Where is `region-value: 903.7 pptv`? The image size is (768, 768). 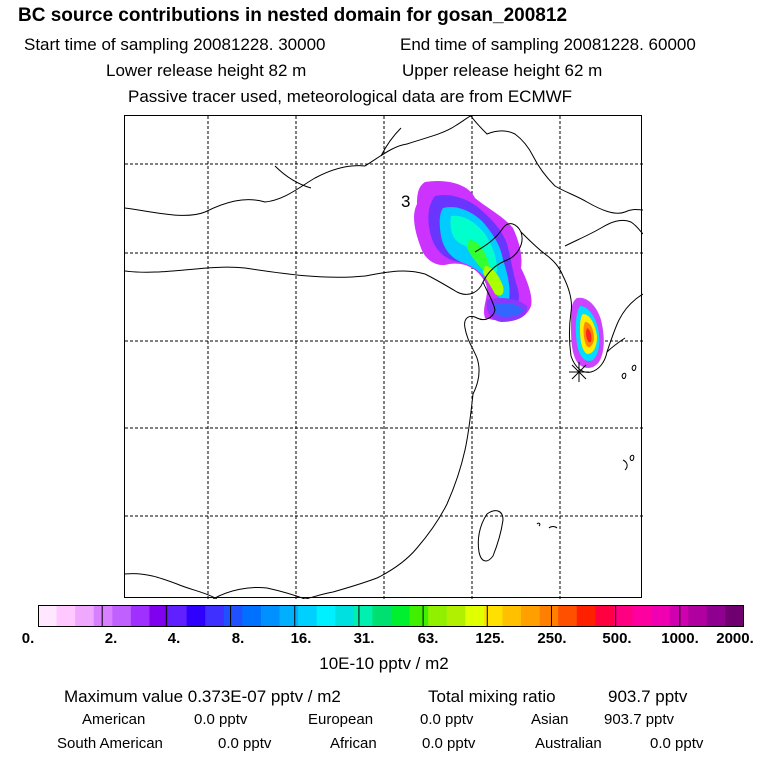
region-value: 903.7 pptv is located at coordinates (639, 719).